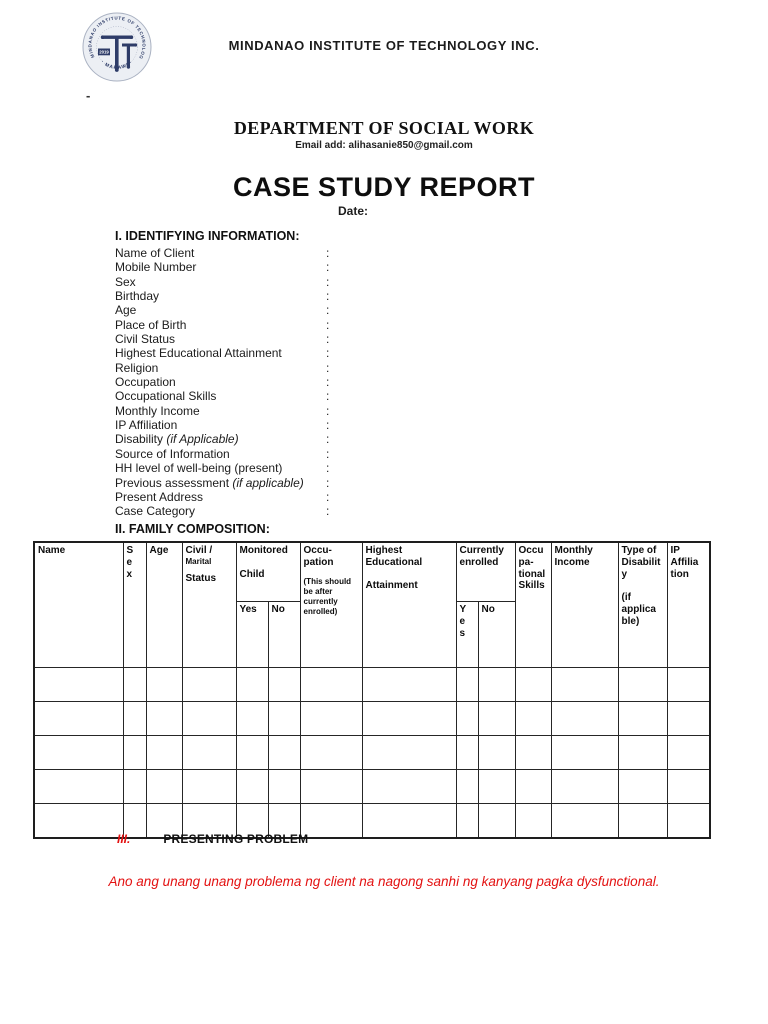 This screenshot has width=768, height=1024. I want to click on field-label: Case Category, so click(155, 511).